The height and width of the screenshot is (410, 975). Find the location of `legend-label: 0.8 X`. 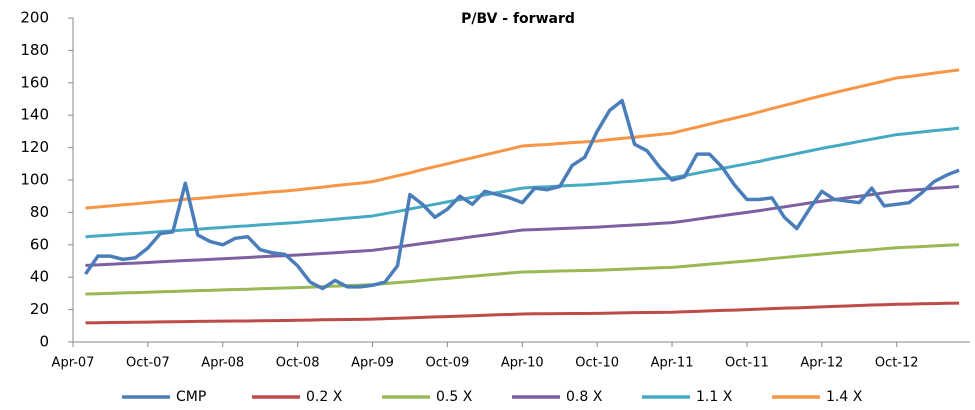

legend-label: 0.8 X is located at coordinates (584, 397).